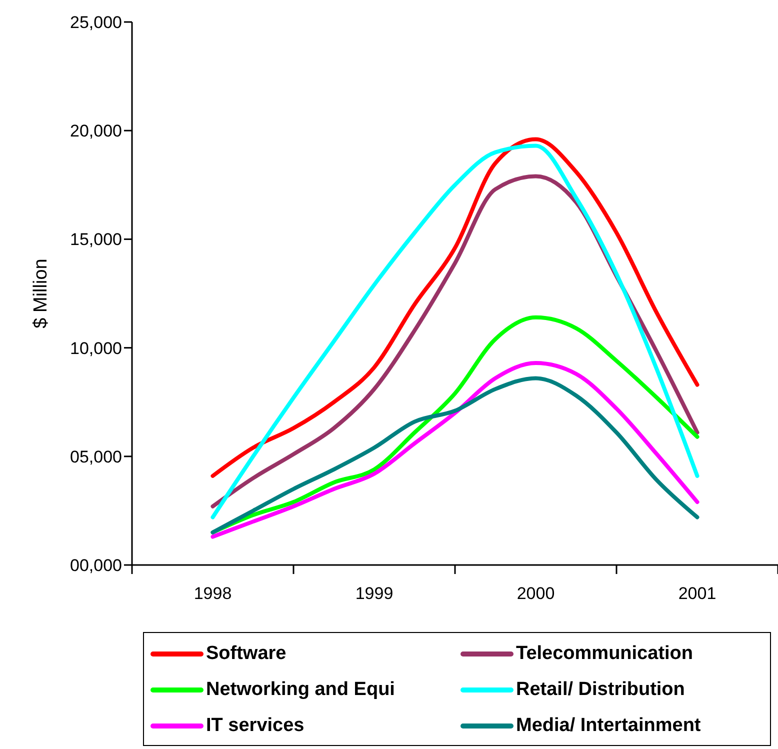 The image size is (778, 749). Describe the element at coordinates (246, 654) in the screenshot. I see `legend-label: Software` at that location.